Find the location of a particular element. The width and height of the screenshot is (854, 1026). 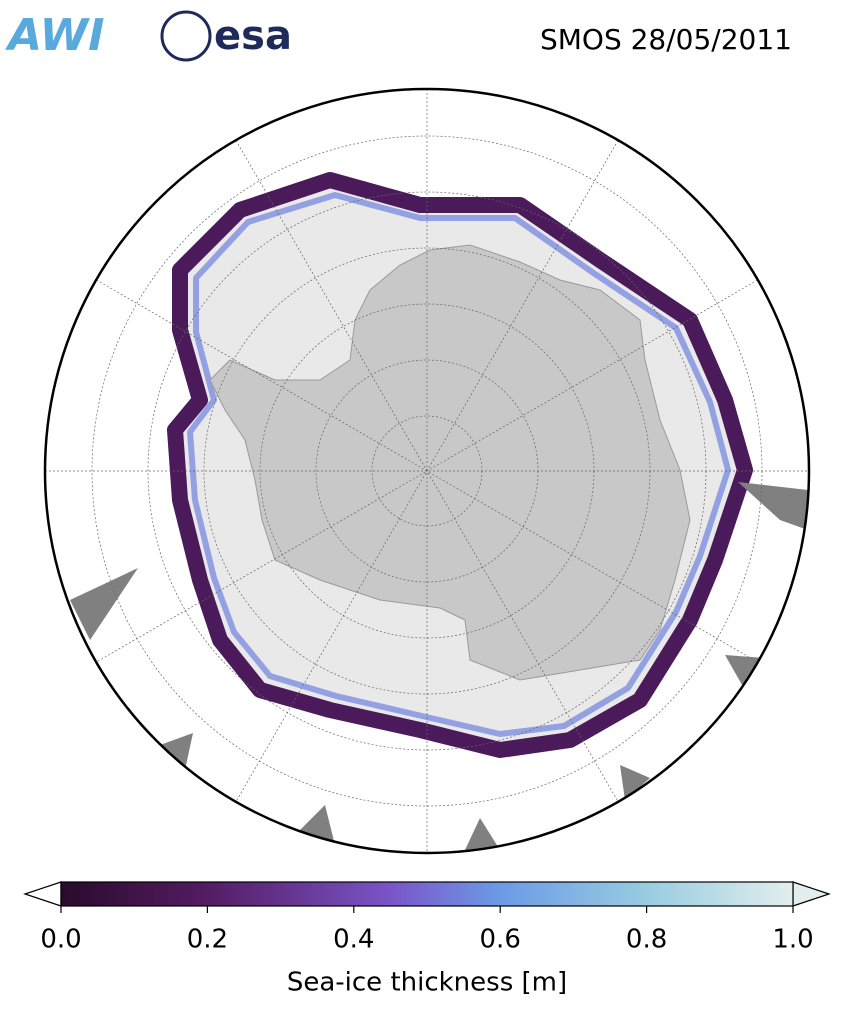

colorbar-tick-label: 1.0 is located at coordinates (792, 940).